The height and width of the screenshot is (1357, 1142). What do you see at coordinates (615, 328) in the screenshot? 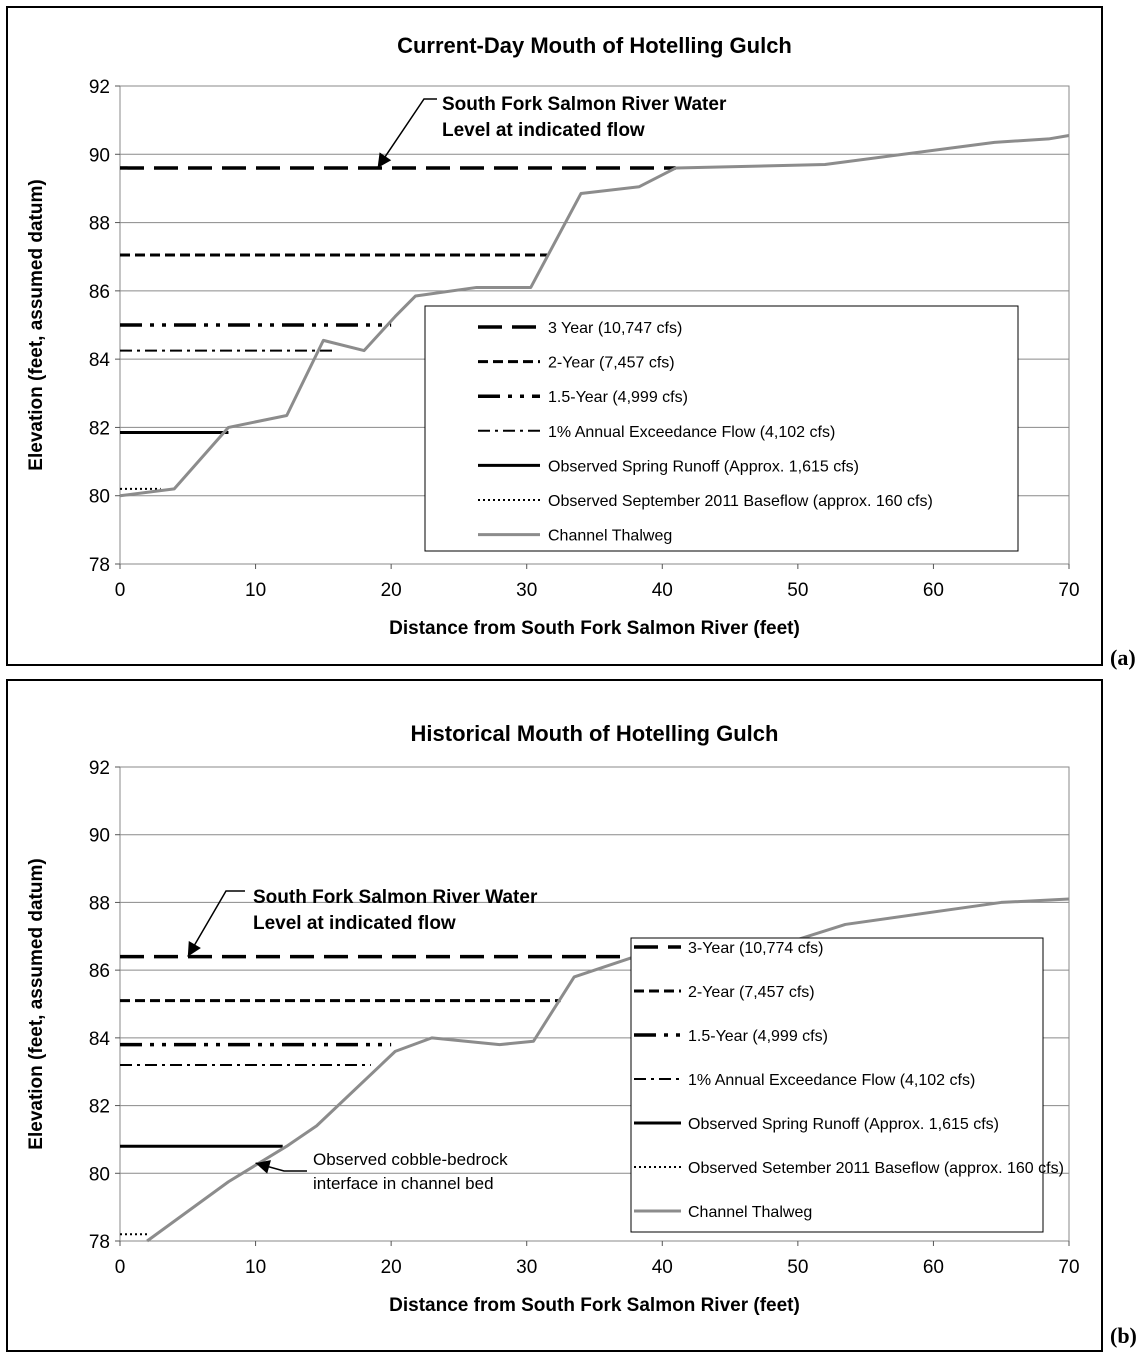
I see `legend-label: 3 Year (10,747 cfs)` at bounding box center [615, 328].